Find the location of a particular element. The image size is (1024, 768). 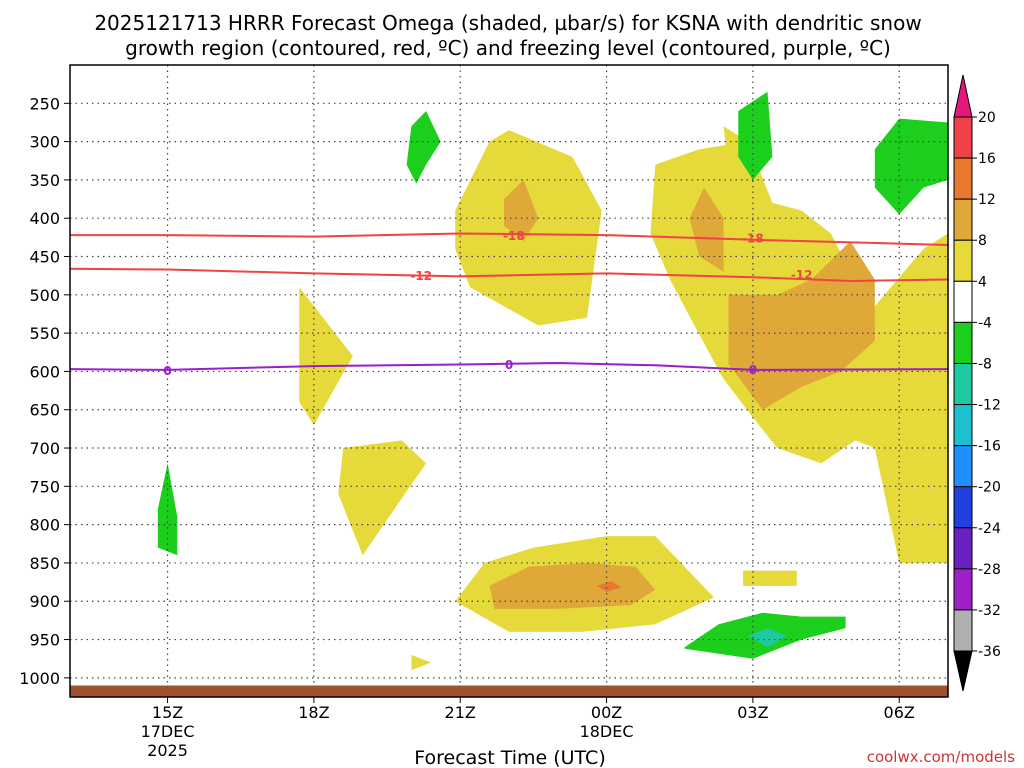

colorbar-label: 12 is located at coordinates (987, 200).